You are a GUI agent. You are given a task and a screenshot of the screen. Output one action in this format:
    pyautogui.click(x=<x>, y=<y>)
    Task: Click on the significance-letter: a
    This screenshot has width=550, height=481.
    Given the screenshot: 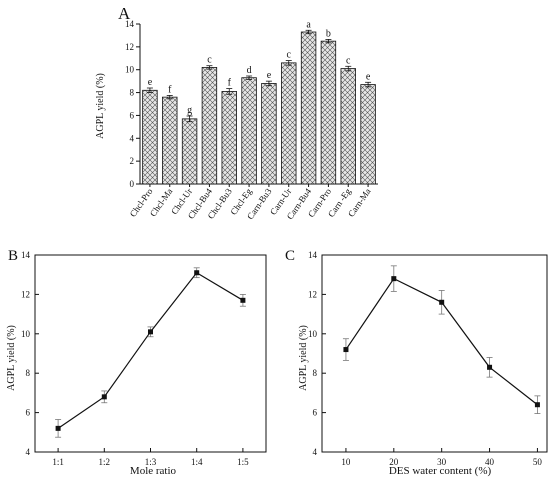 What is the action you would take?
    pyautogui.click(x=308, y=24)
    